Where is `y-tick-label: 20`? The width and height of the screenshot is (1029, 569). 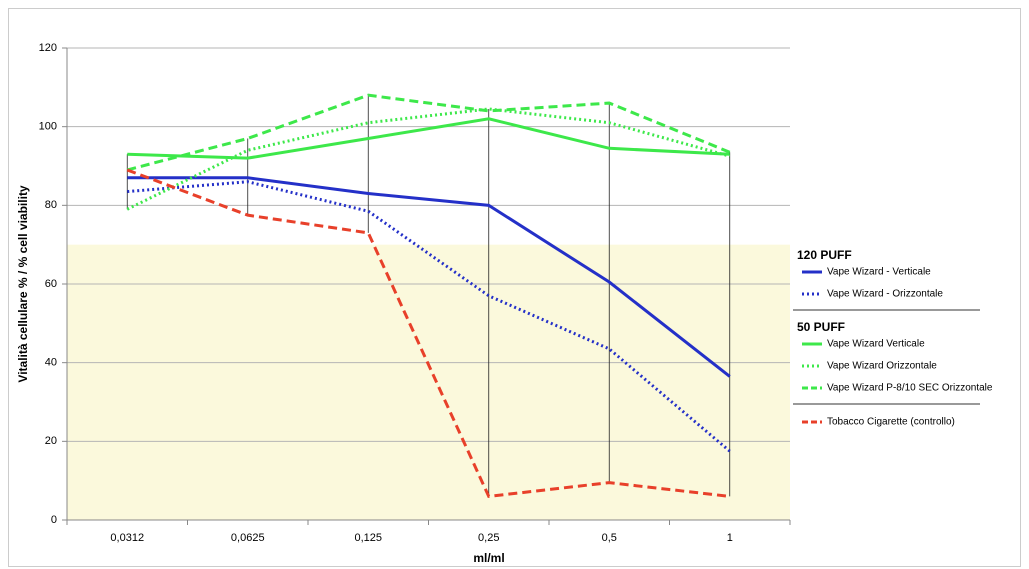 y-tick-label: 20 is located at coordinates (51, 441).